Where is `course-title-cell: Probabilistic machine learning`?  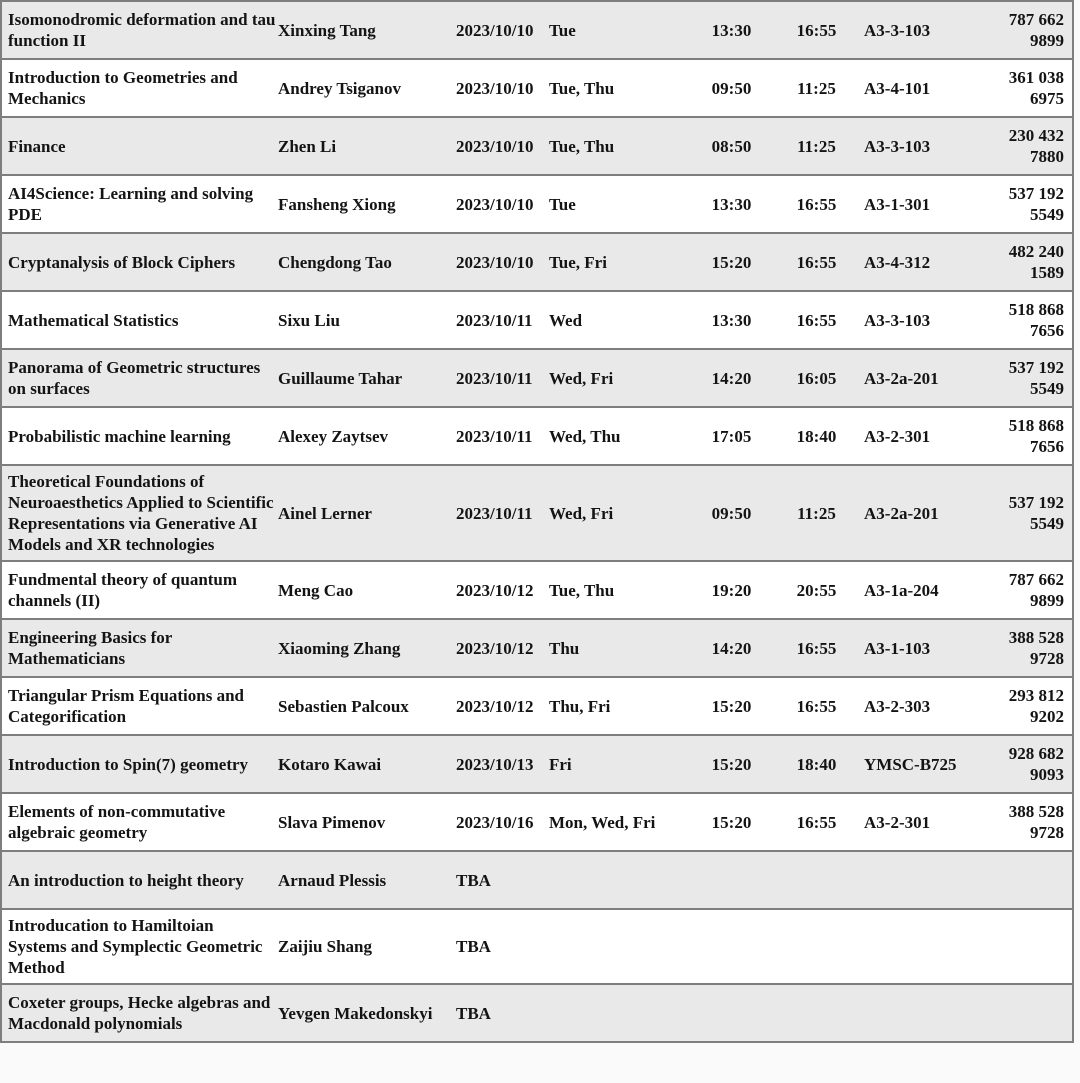
course-title-cell: Probabilistic machine learning is located at coordinates (119, 436).